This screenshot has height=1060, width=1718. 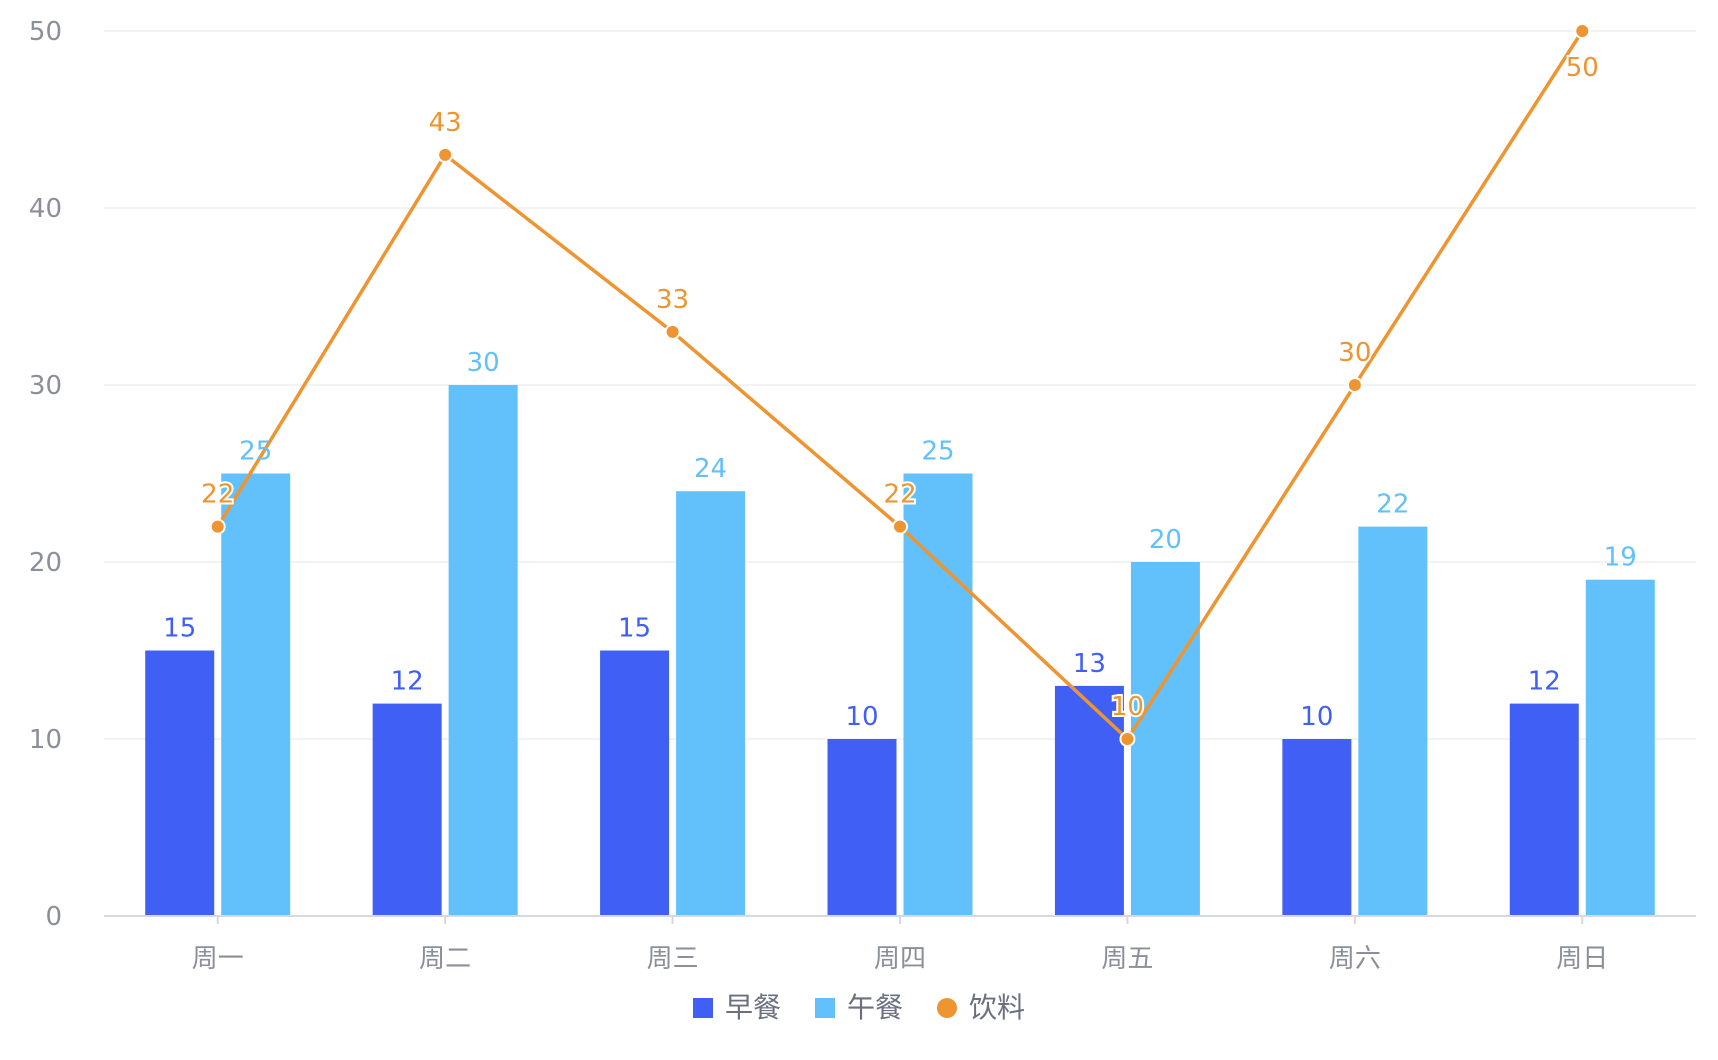 What do you see at coordinates (997, 1007) in the screenshot?
I see `legend-label: 饮料` at bounding box center [997, 1007].